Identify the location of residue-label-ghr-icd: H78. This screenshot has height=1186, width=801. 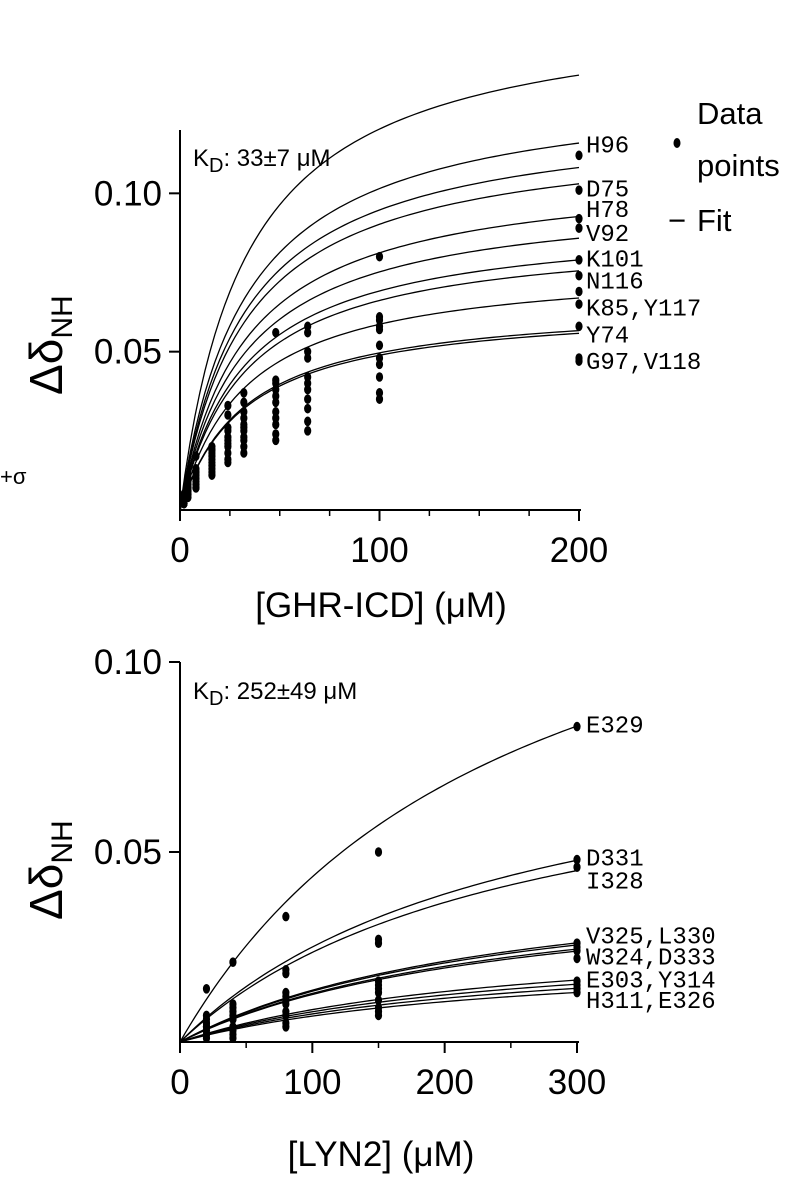
(607, 211).